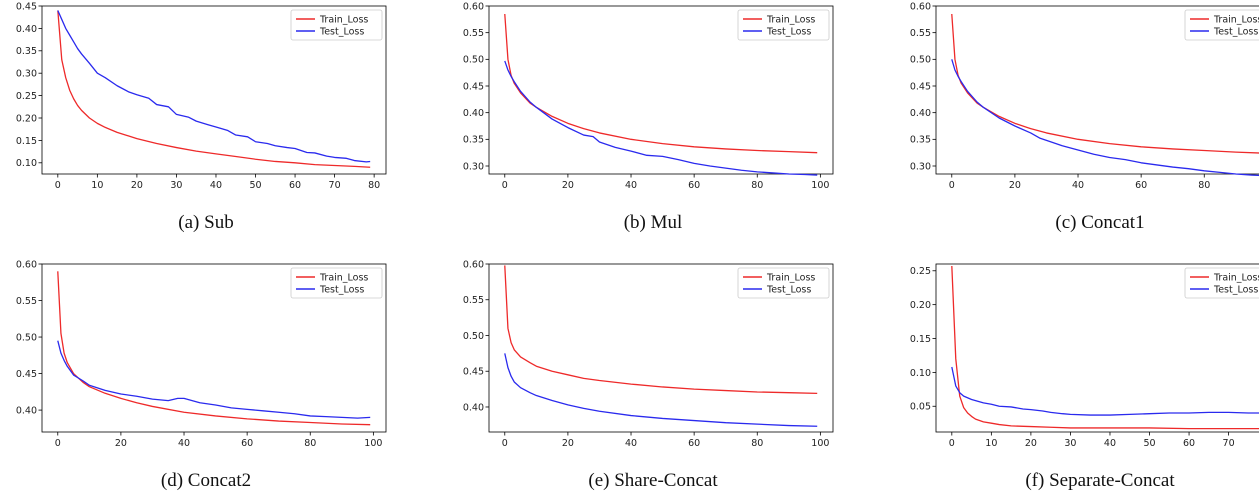 This screenshot has height=502, width=1259. Describe the element at coordinates (26, 29) in the screenshot. I see `y-tick-label-a: 0.40` at that location.